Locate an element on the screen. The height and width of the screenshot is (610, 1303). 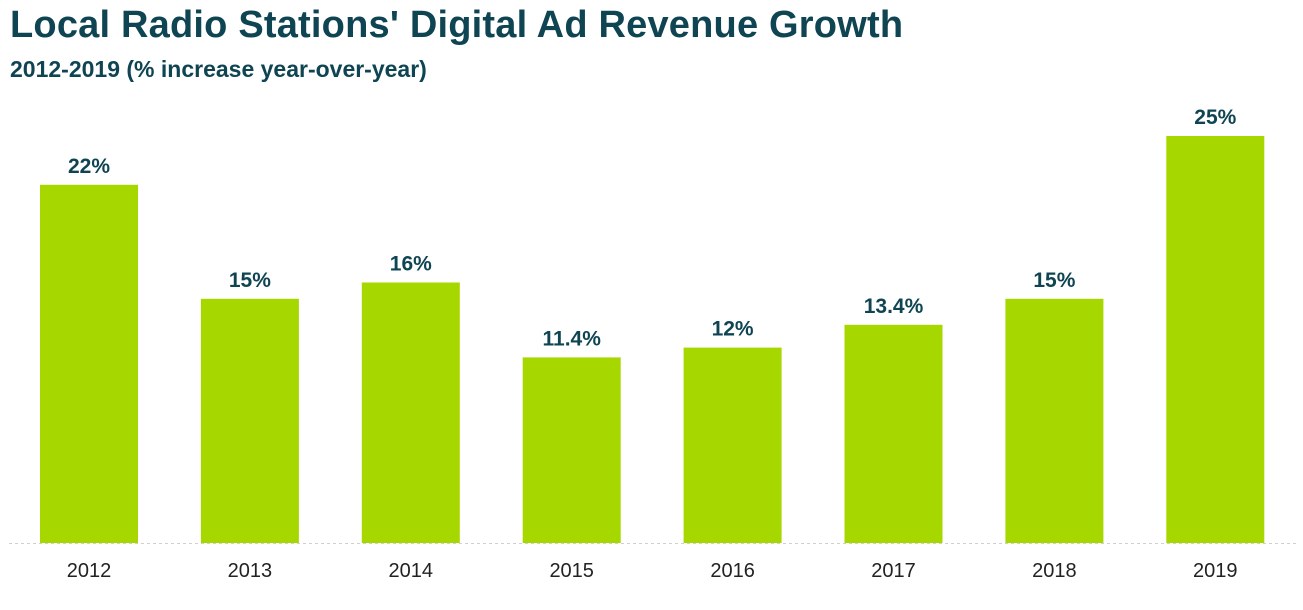
x-tick-label-2018: 2018 is located at coordinates (1054, 571).